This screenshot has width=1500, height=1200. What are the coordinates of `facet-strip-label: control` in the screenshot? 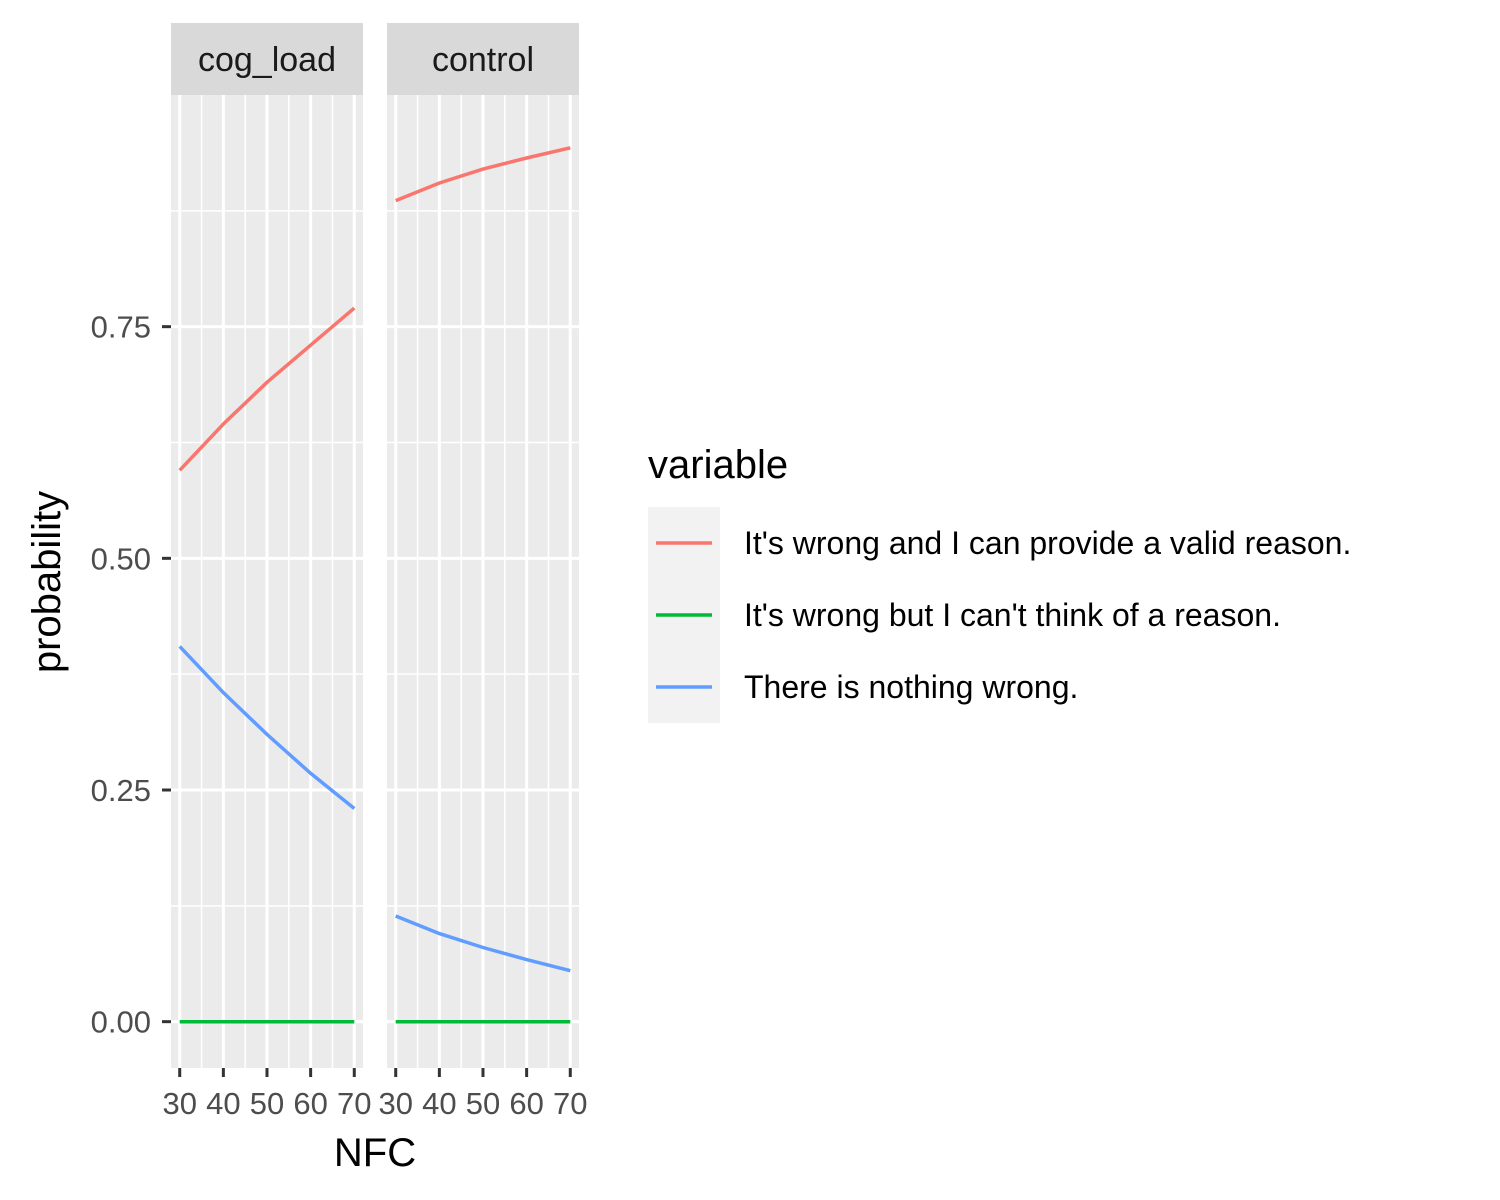 It's located at (483, 60).